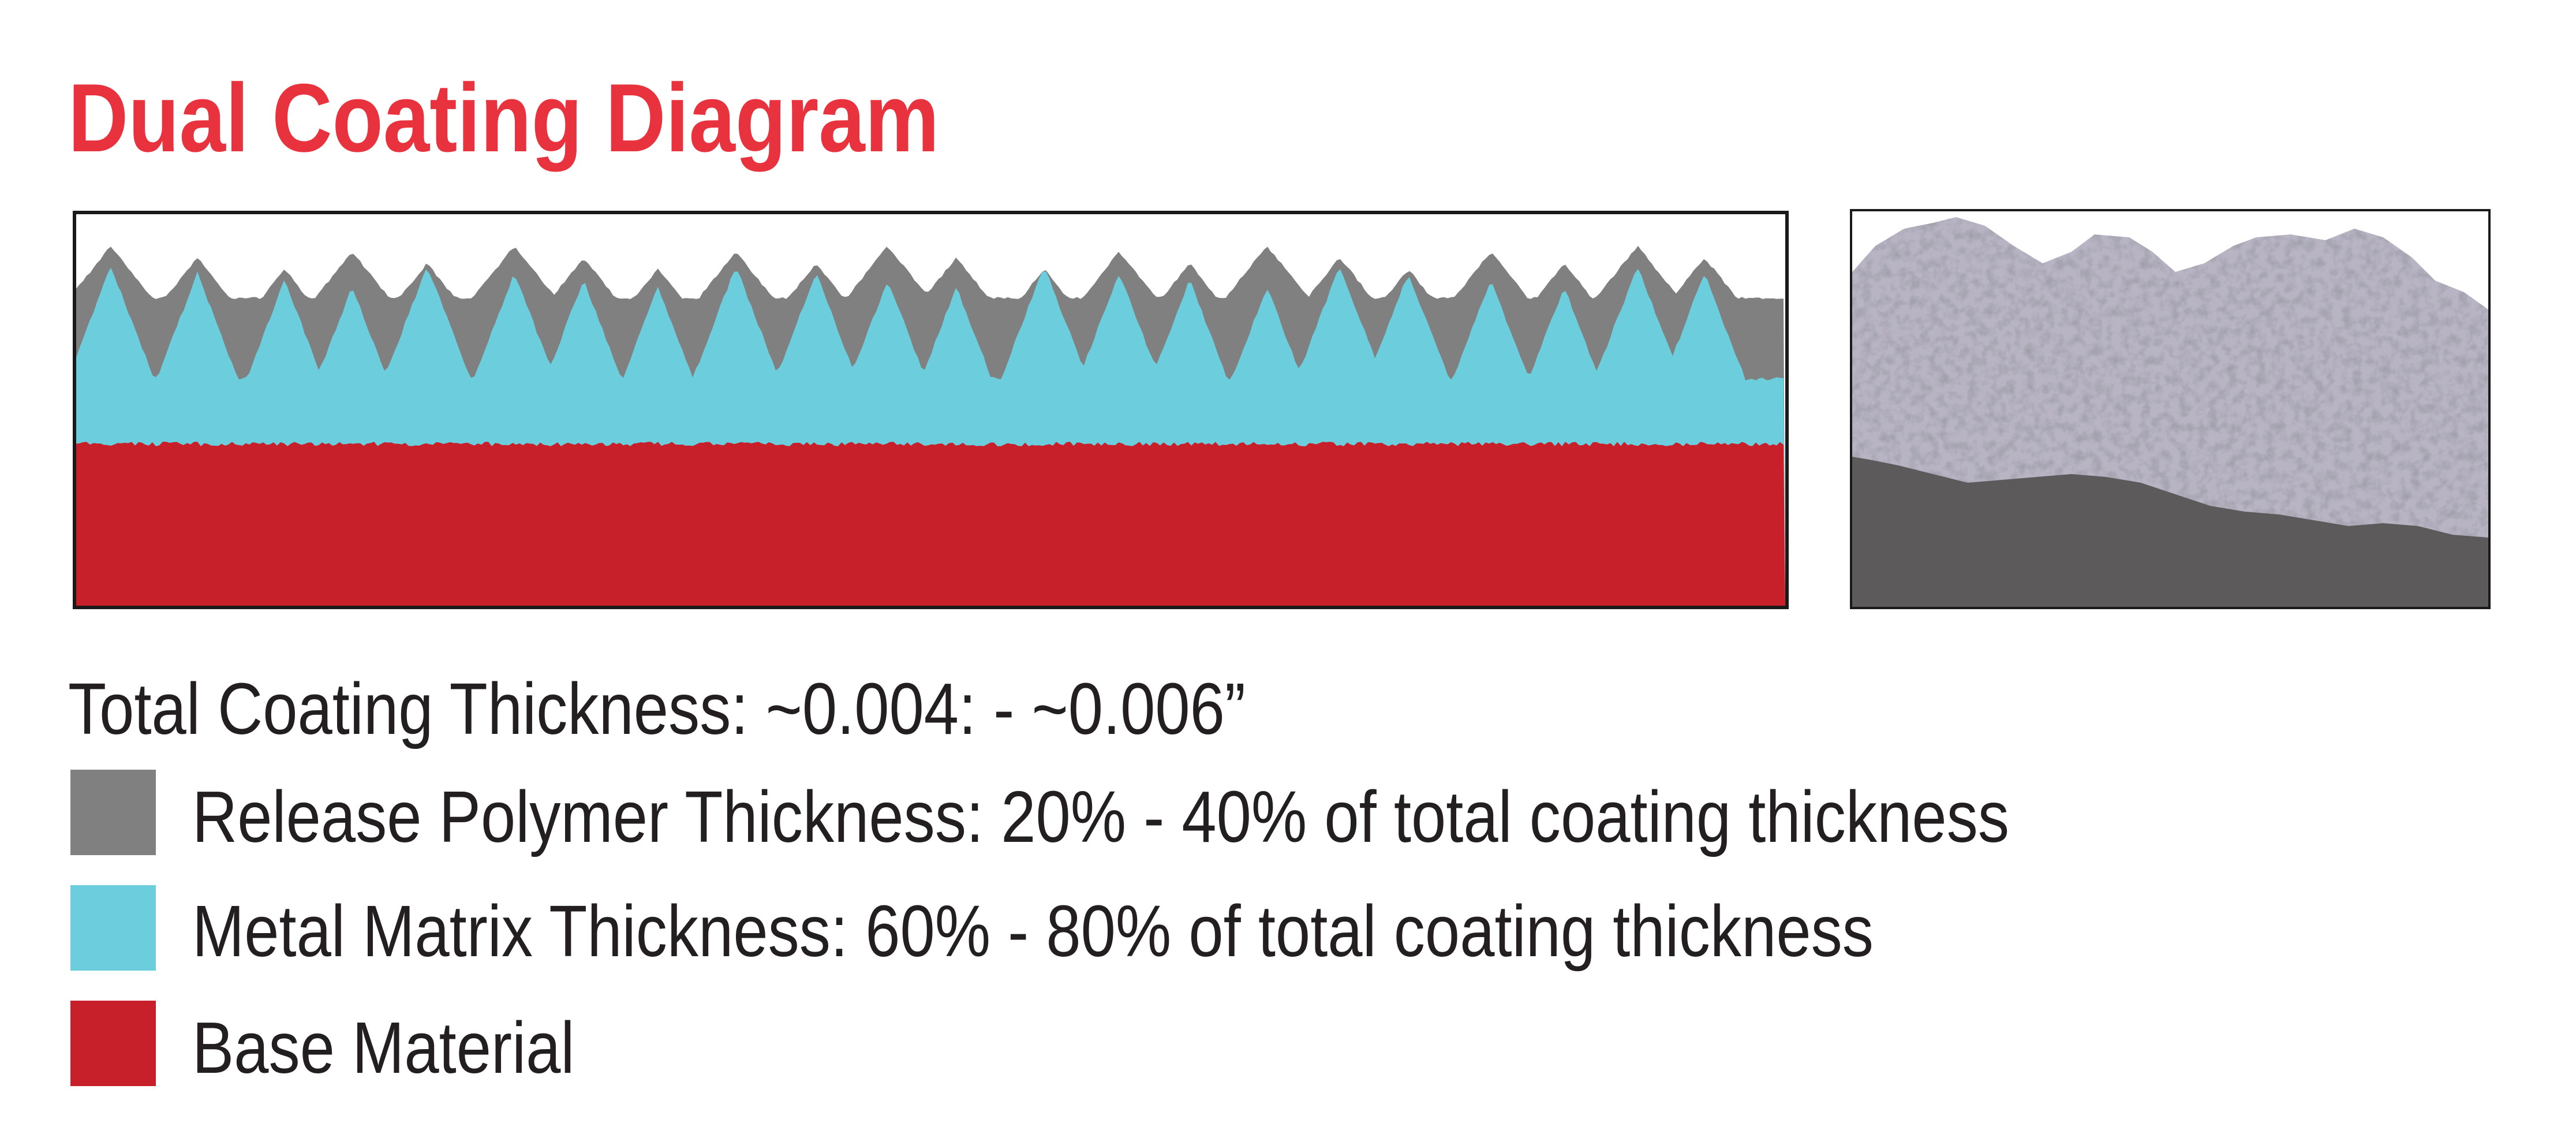 Image resolution: width=2576 pixels, height=1145 pixels. I want to click on legend-swatch-base-material, so click(113, 1043).